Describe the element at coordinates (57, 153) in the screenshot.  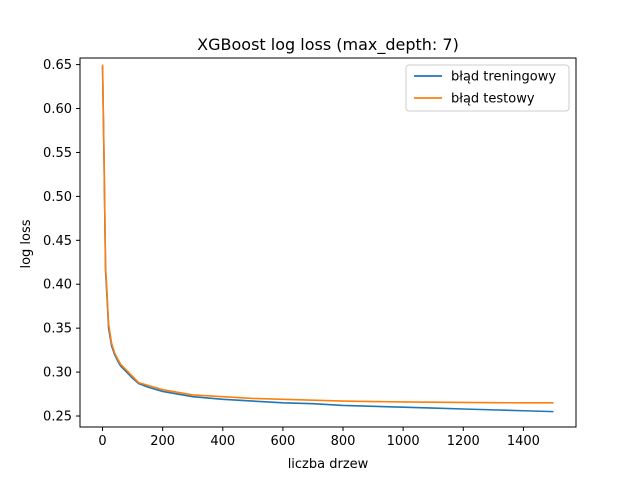
I see `y-tick-label: 0.55` at that location.